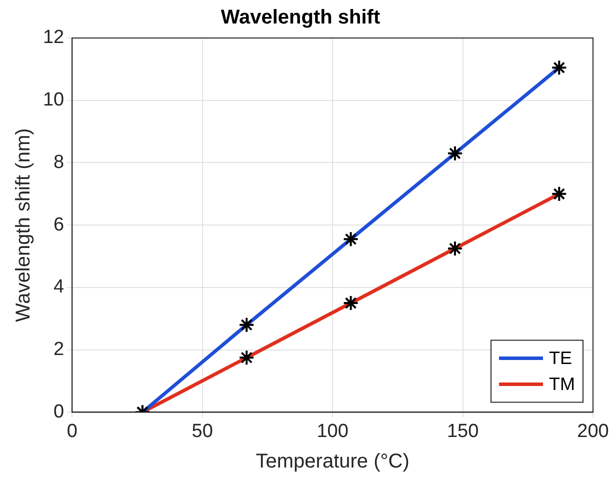 The image size is (613, 484). Describe the element at coordinates (59, 349) in the screenshot. I see `y-tick-label: 2` at that location.